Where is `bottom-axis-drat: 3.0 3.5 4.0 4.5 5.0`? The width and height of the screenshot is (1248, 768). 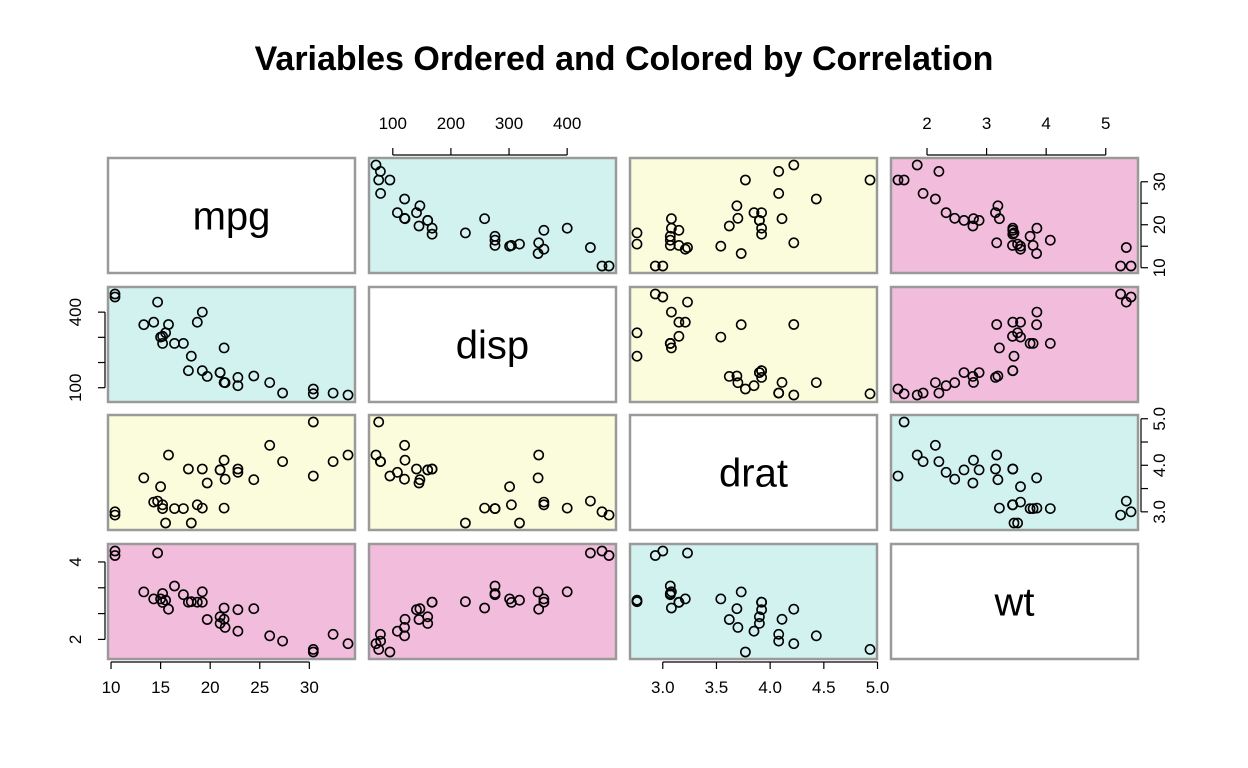
bottom-axis-drat: 3.0 3.5 4.0 4.5 5.0 is located at coordinates (770, 679).